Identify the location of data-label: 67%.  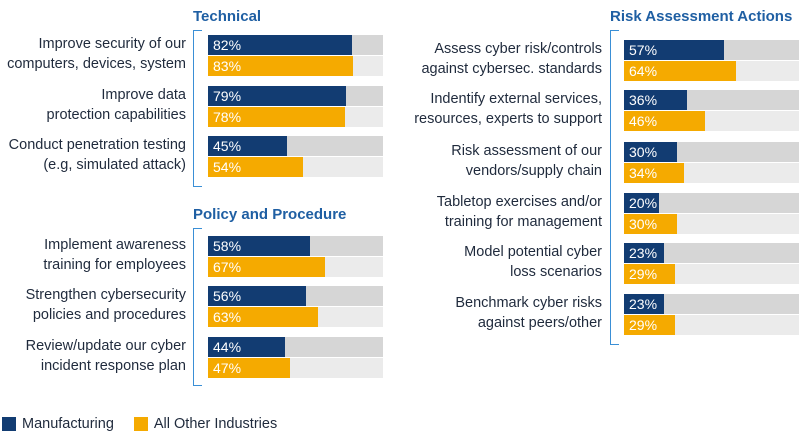
(227, 267).